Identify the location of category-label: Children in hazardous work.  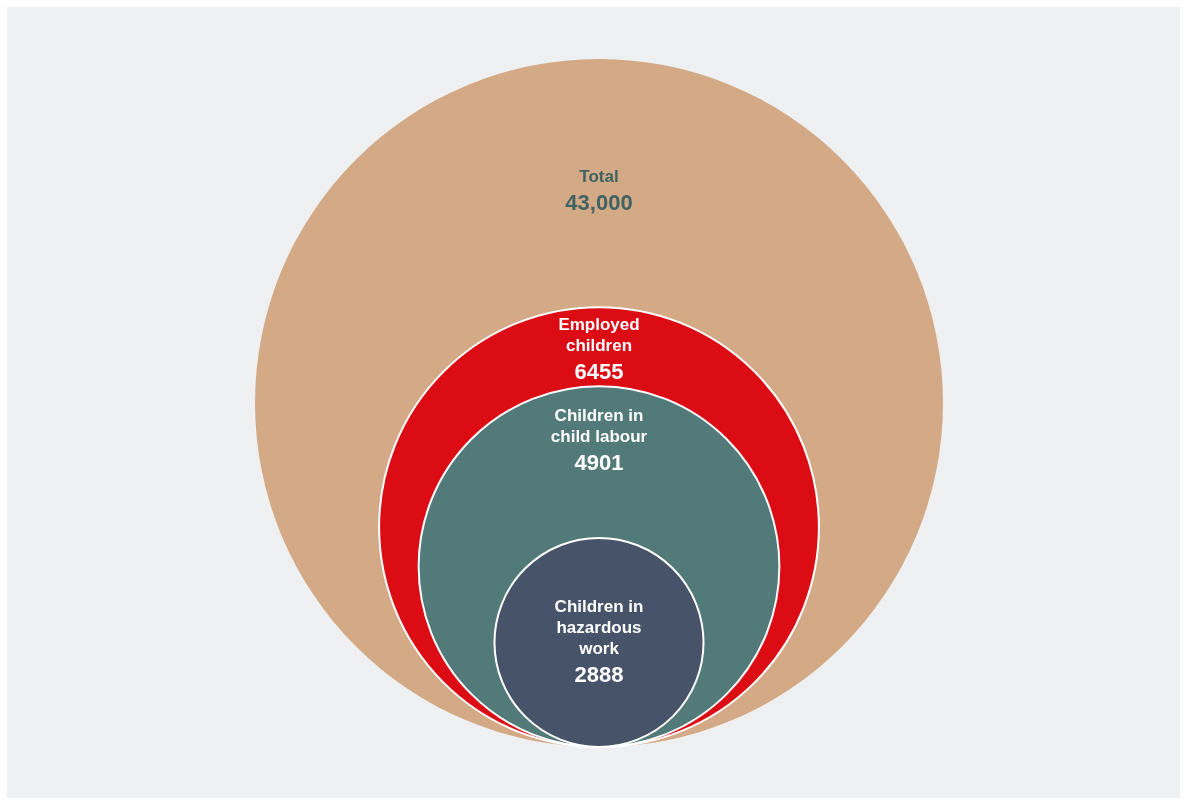
(599, 627).